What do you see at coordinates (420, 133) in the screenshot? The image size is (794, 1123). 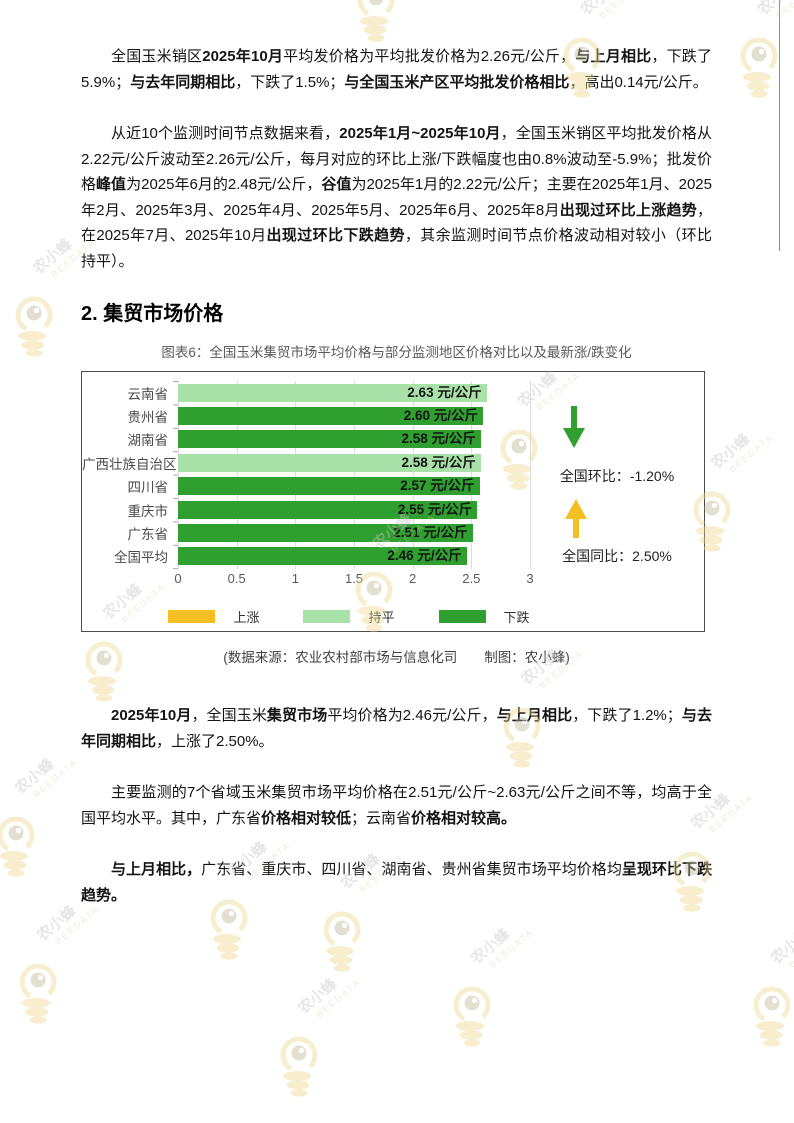 I see `bold-text-run: 2025年1月~2025年10月` at bounding box center [420, 133].